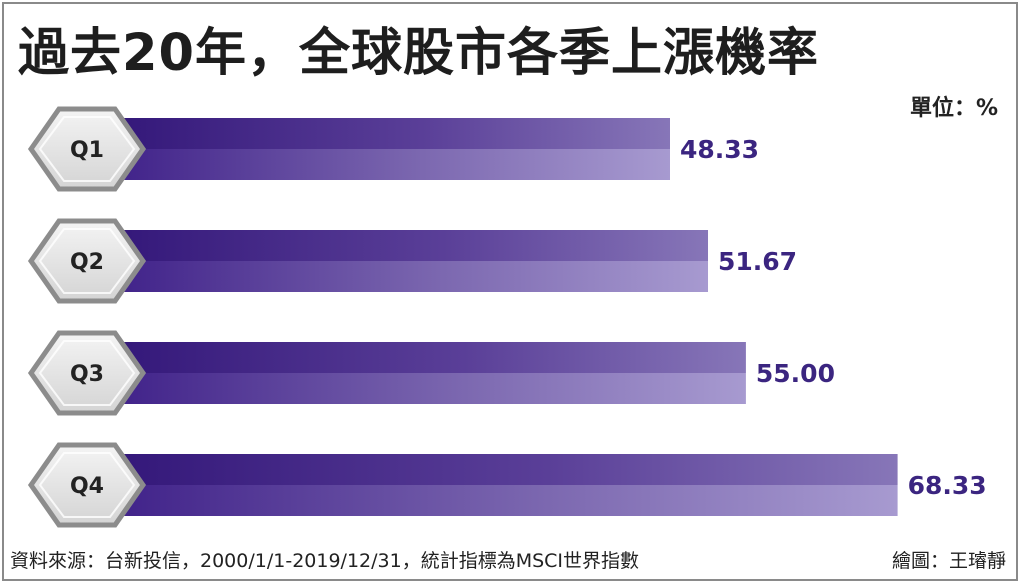 This screenshot has width=1024, height=587. I want to click on bar-row-q4: Q4 68.33, so click(507, 485).